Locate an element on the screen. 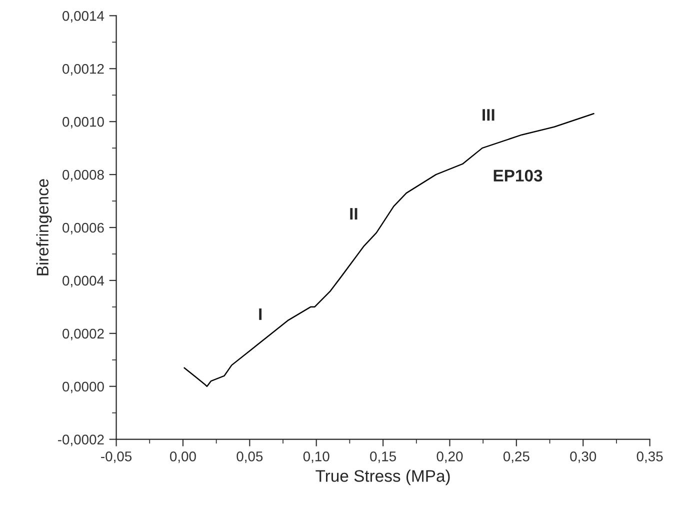  y-tick-label: -0,0002 is located at coordinates (81, 440).